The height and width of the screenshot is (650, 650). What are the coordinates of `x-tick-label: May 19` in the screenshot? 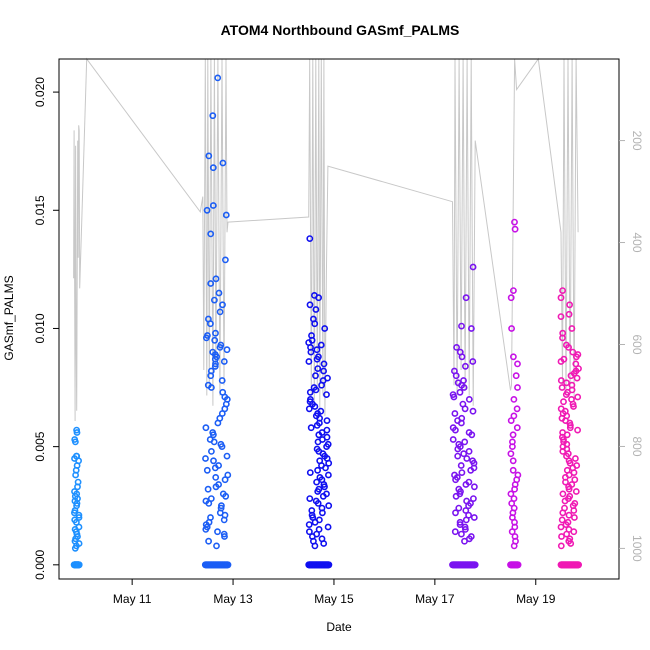 It's located at (536, 599).